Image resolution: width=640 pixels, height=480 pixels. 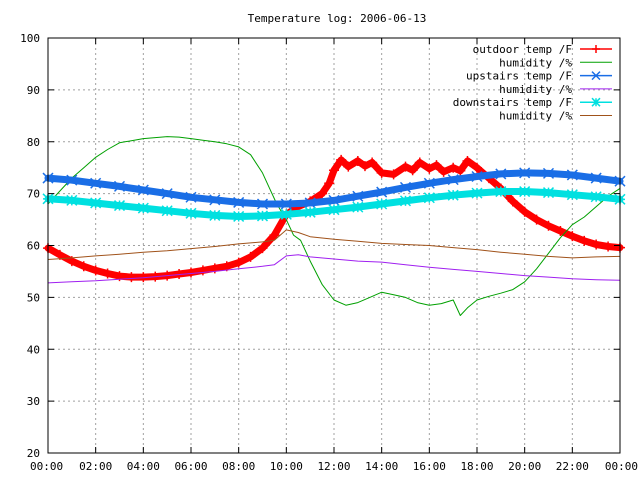 What do you see at coordinates (33, 194) in the screenshot?
I see `y-tick-label: 70` at bounding box center [33, 194].